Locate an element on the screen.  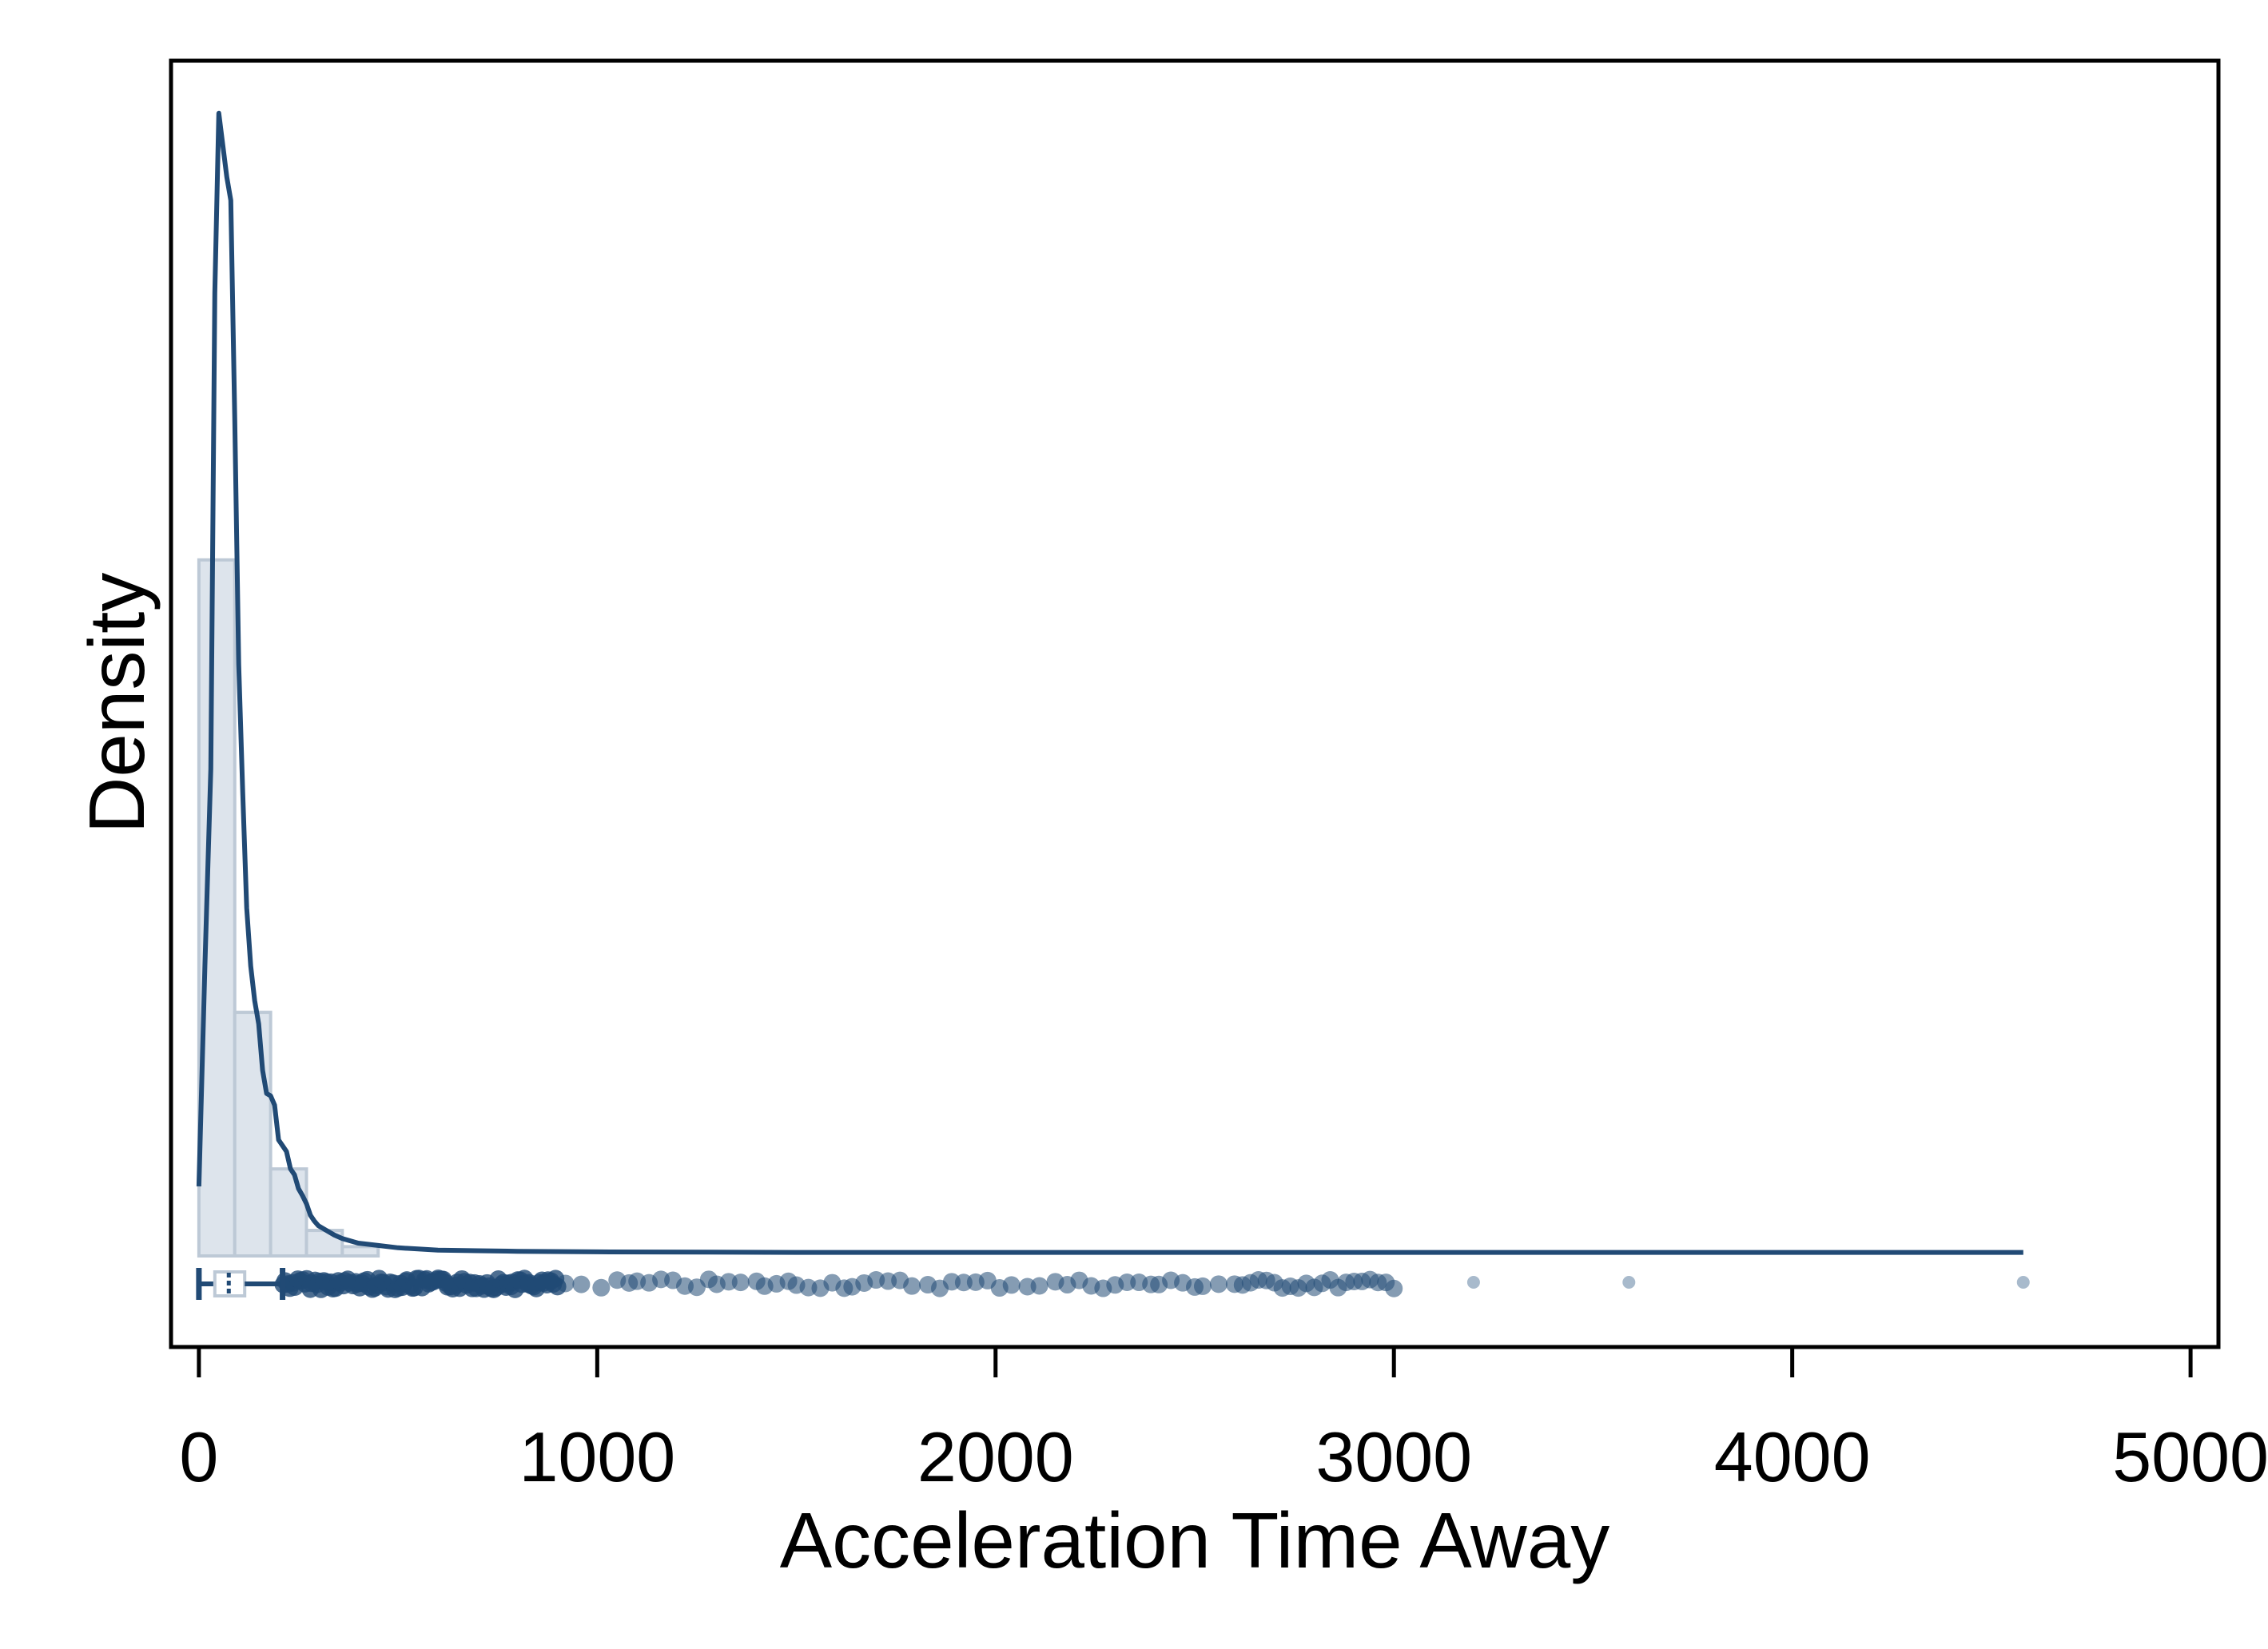
outlier-points is located at coordinates (1152, 1284).